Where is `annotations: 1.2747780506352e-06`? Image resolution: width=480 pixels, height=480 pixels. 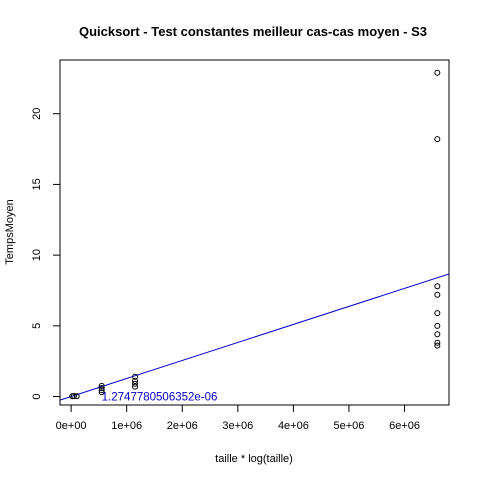 annotations: 1.2747780506352e-06 is located at coordinates (160, 398).